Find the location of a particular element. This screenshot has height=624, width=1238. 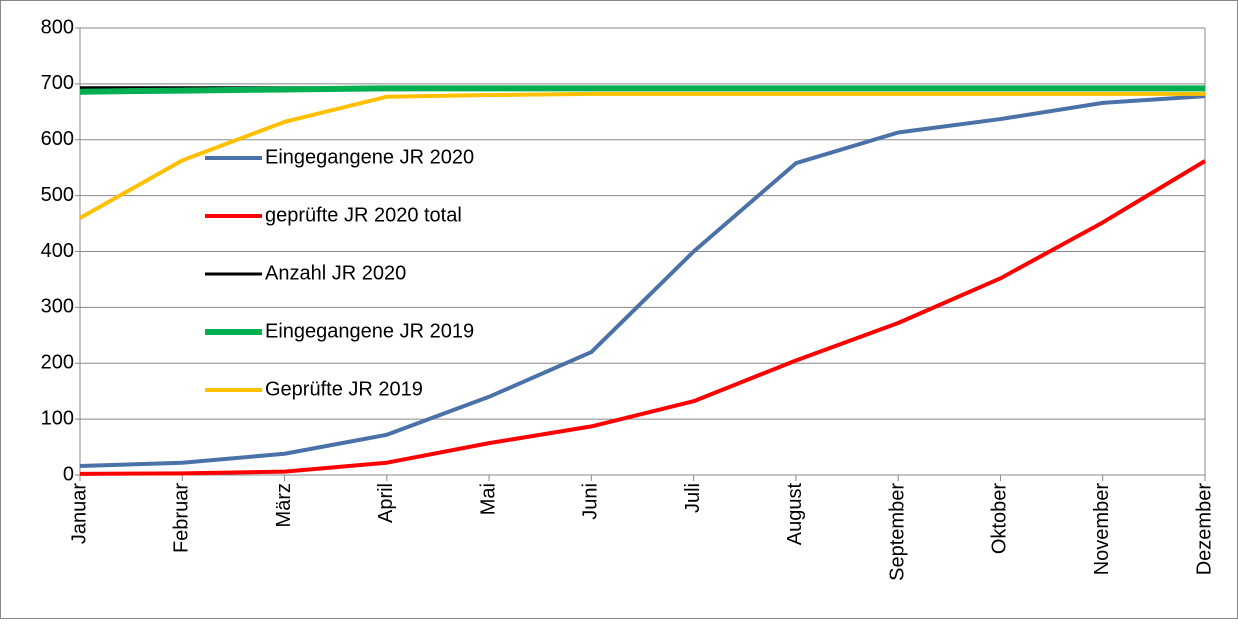

legend-label: Anzahl JR 2020 is located at coordinates (335, 273).